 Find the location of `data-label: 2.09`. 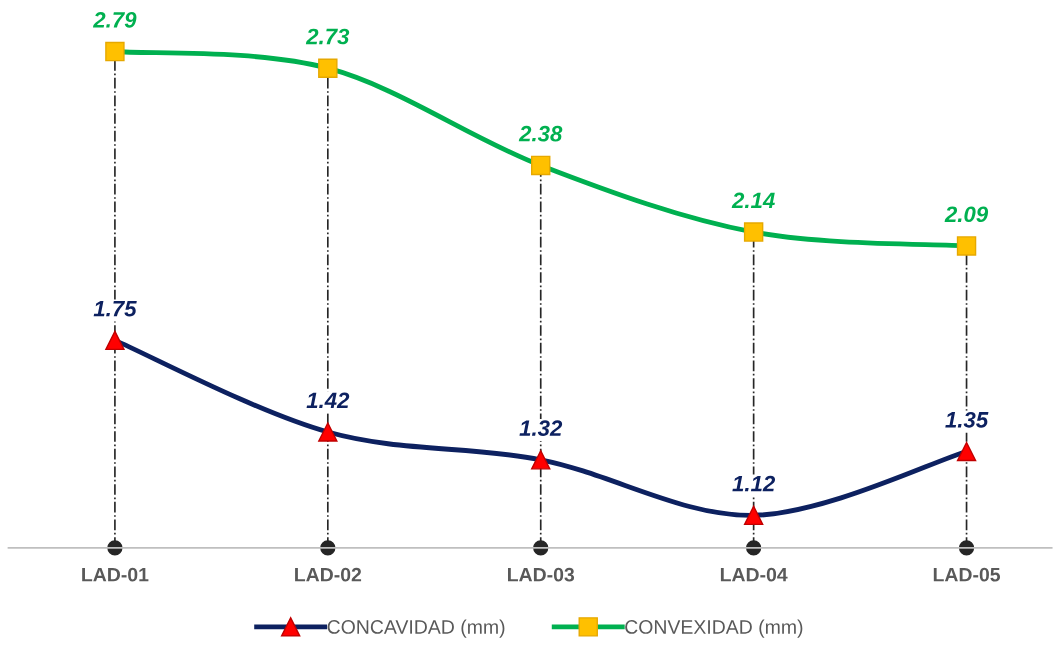

data-label: 2.09 is located at coordinates (966, 214).